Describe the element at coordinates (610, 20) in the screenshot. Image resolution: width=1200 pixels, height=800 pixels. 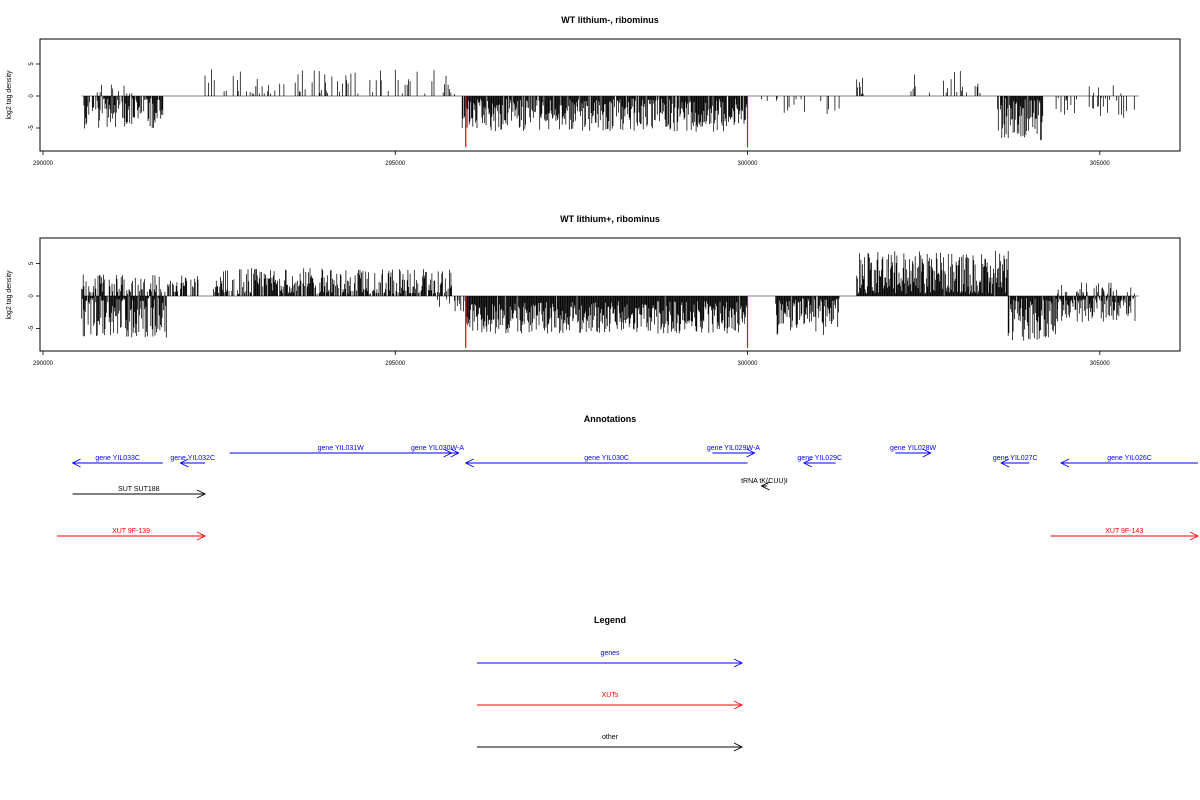
I see `panel-title: WT lithium-, ribominus` at that location.